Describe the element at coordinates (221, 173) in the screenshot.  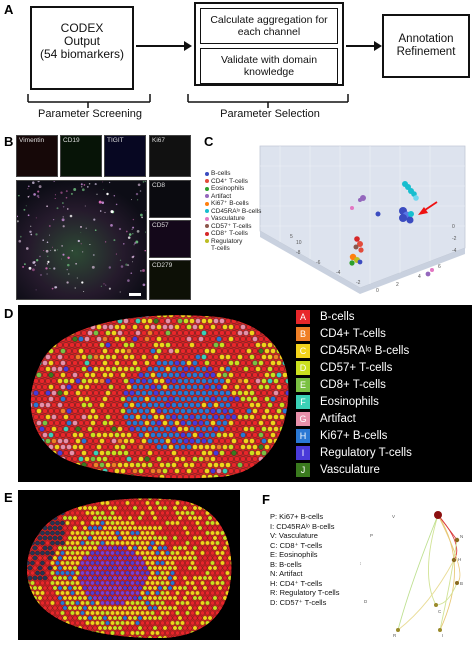
I see `c-legend-label: B-cells` at that location.